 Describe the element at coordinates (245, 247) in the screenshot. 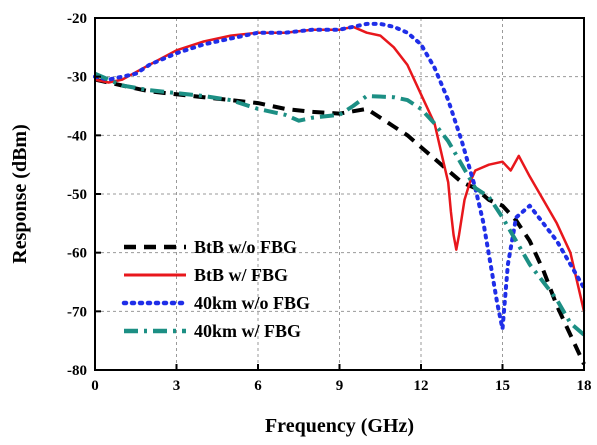

I see `legend-label-1: BtB w/o FBG` at that location.